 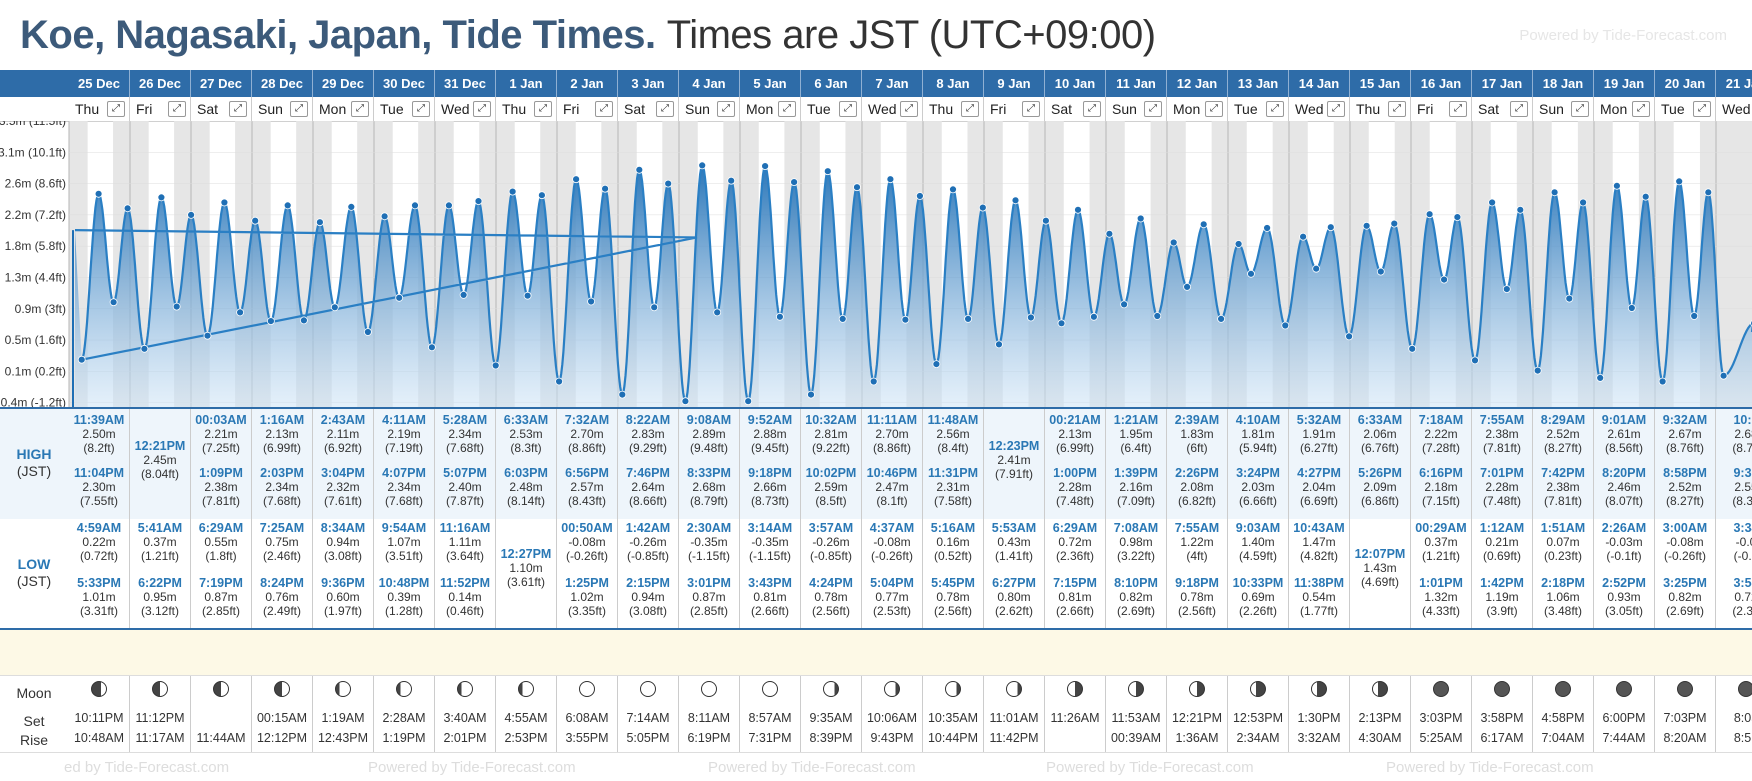 What do you see at coordinates (333, 109) in the screenshot?
I see `day-name: Mon` at bounding box center [333, 109].